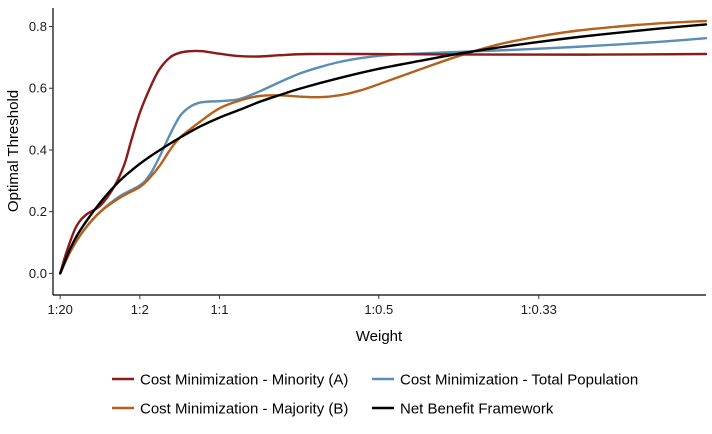 Image resolution: width=712 pixels, height=434 pixels. What do you see at coordinates (140, 309) in the screenshot?
I see `x-tick-label: 1:2` at bounding box center [140, 309].